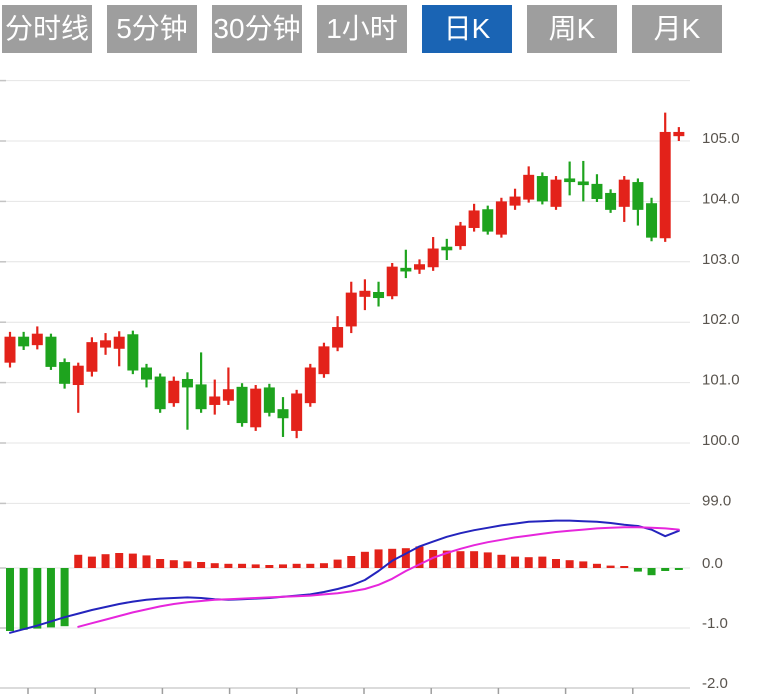 This screenshot has height=699, width=766. Describe the element at coordinates (721, 259) in the screenshot. I see `price-axis-label: 103.0` at that location.